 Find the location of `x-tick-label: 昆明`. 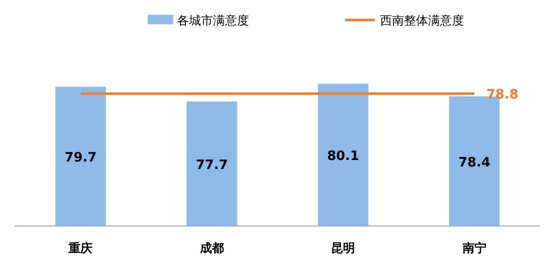

x-tick-label: 昆明 is located at coordinates (343, 248).